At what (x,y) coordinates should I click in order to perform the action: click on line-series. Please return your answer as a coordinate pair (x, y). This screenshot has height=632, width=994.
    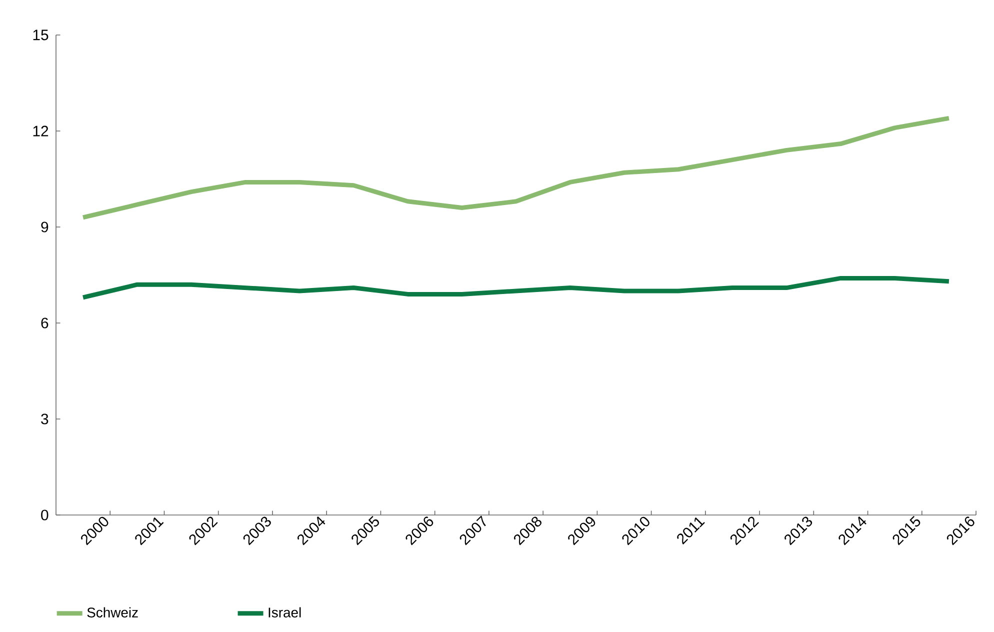
    Looking at the image, I should click on (516, 168).